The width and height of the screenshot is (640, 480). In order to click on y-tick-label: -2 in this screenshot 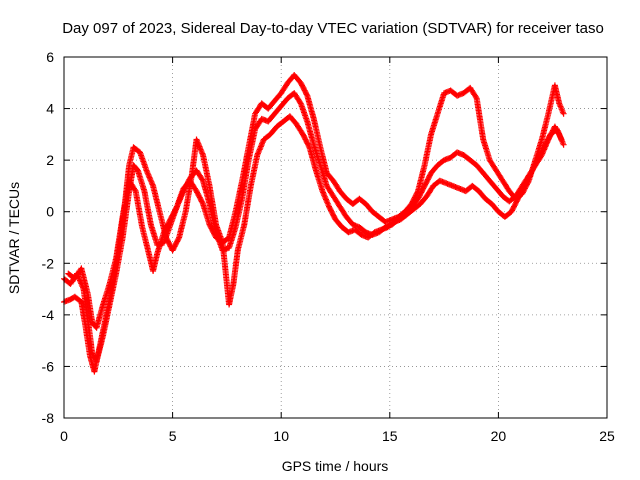, I will do `click(48, 263)`.